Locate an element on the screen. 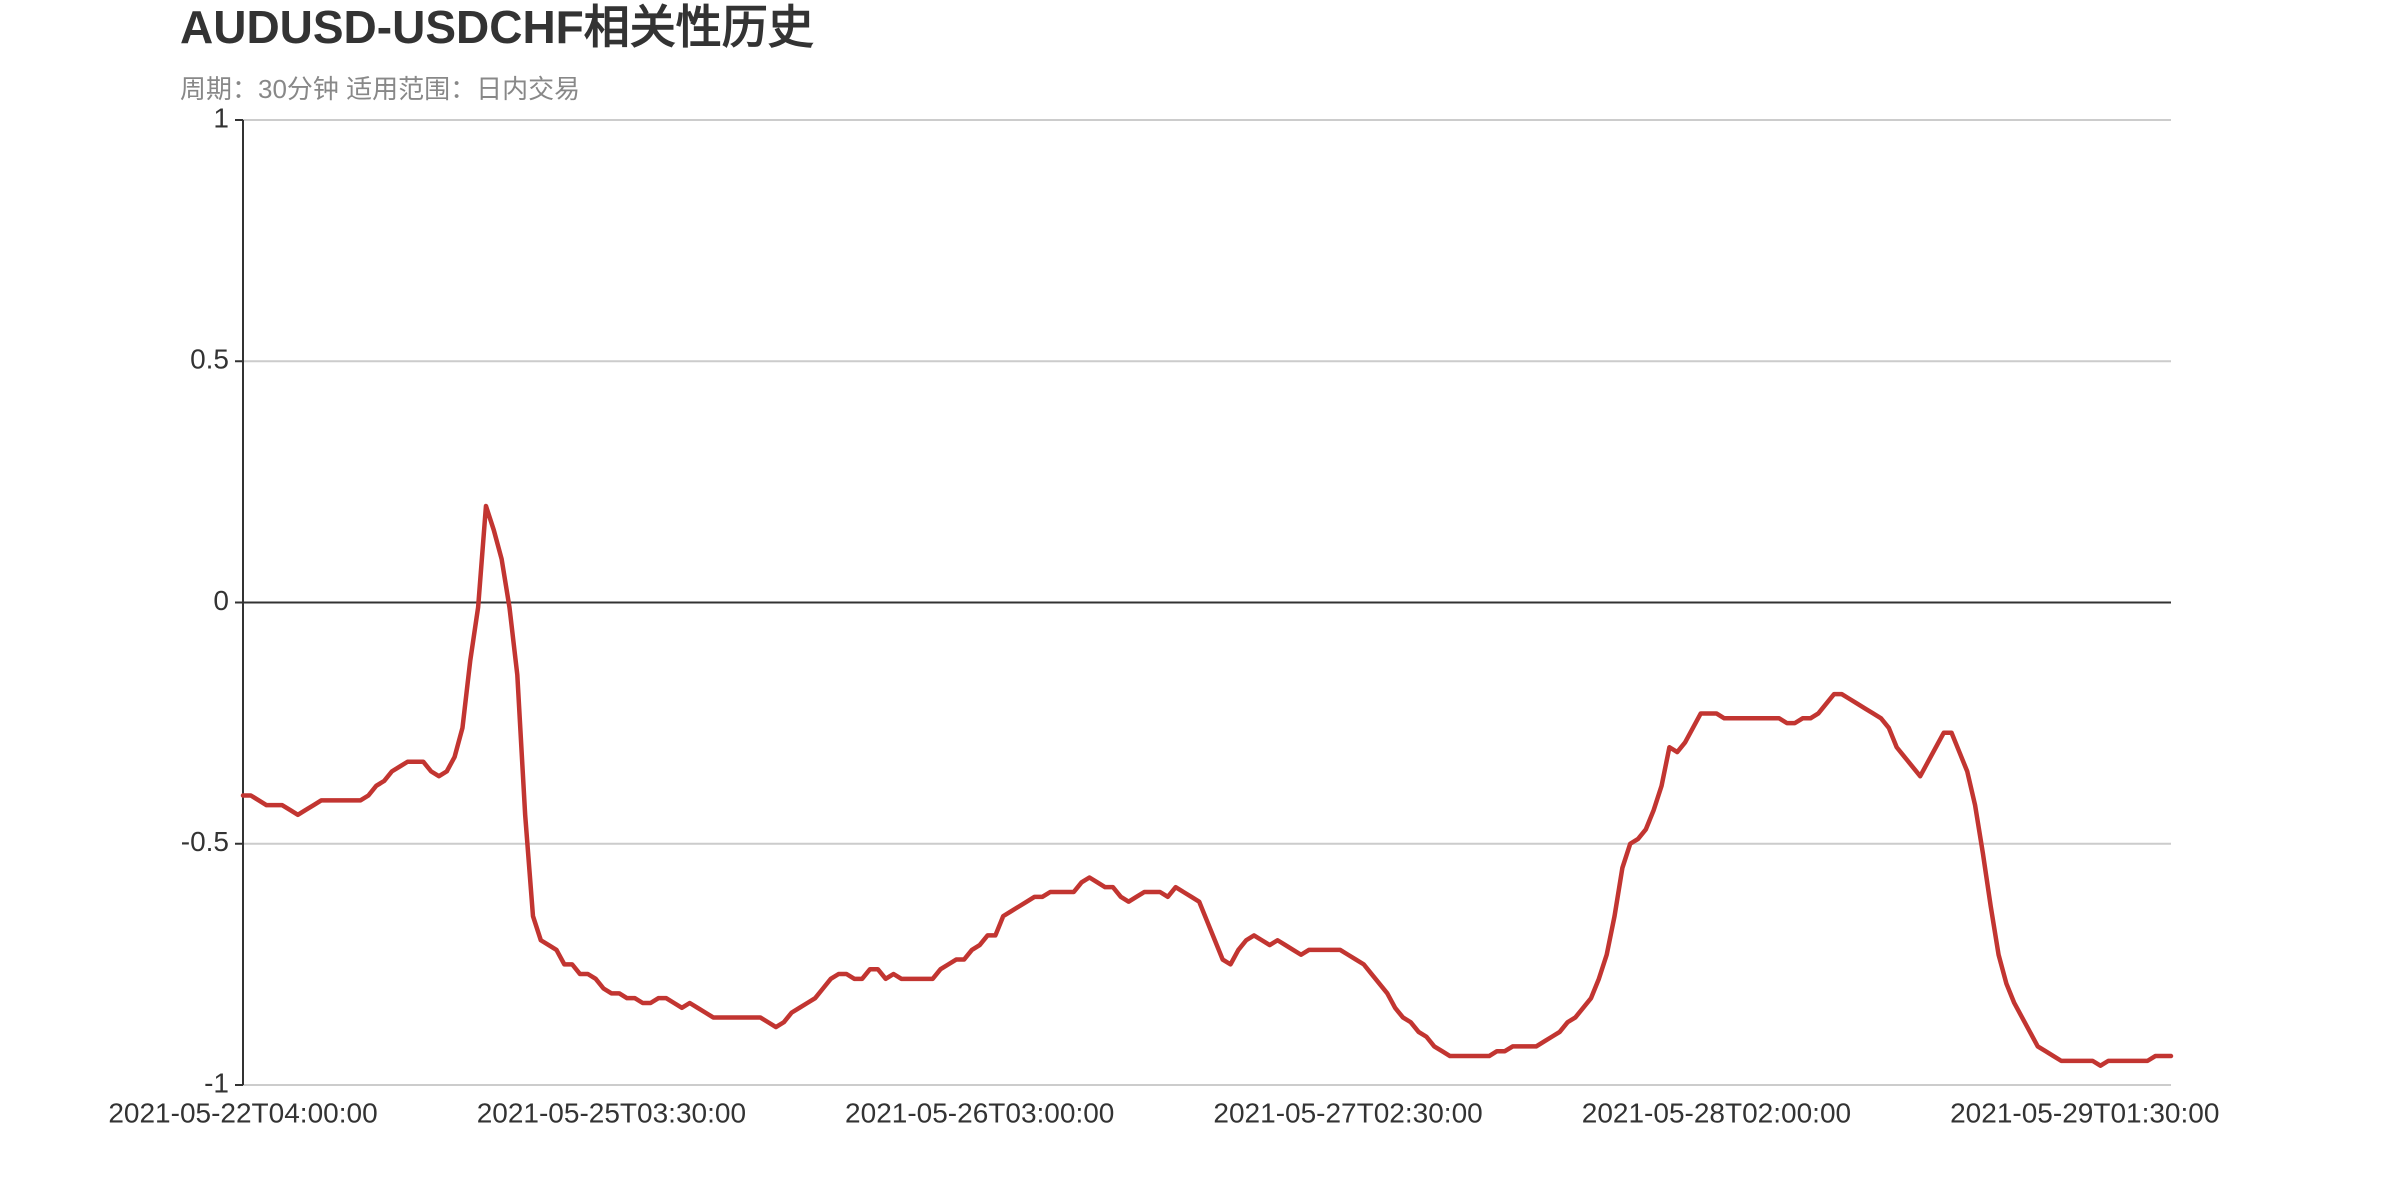 Image resolution: width=2400 pixels, height=1200 pixels. x-tick-label: 2021-05-26T03:00:00 is located at coordinates (979, 1112).